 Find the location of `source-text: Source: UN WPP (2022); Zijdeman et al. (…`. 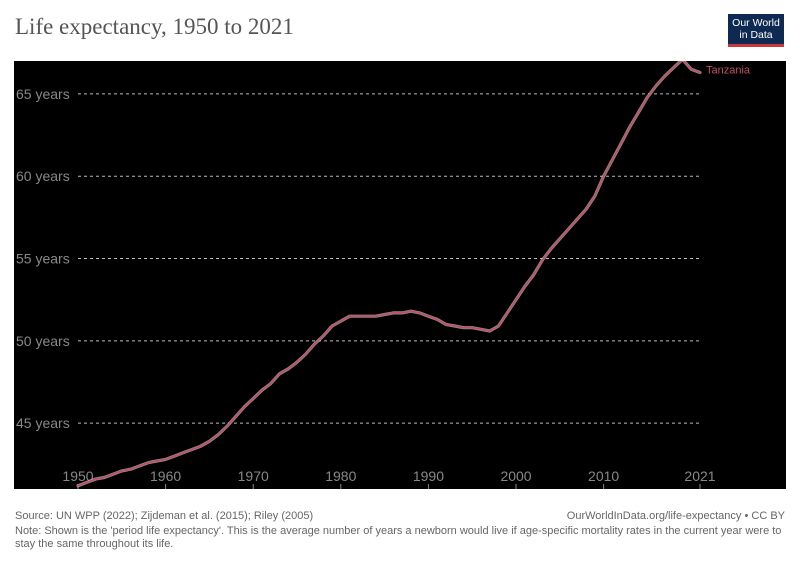

source-text: Source: UN WPP (2022); Zijdeman et al. (… is located at coordinates (164, 516).